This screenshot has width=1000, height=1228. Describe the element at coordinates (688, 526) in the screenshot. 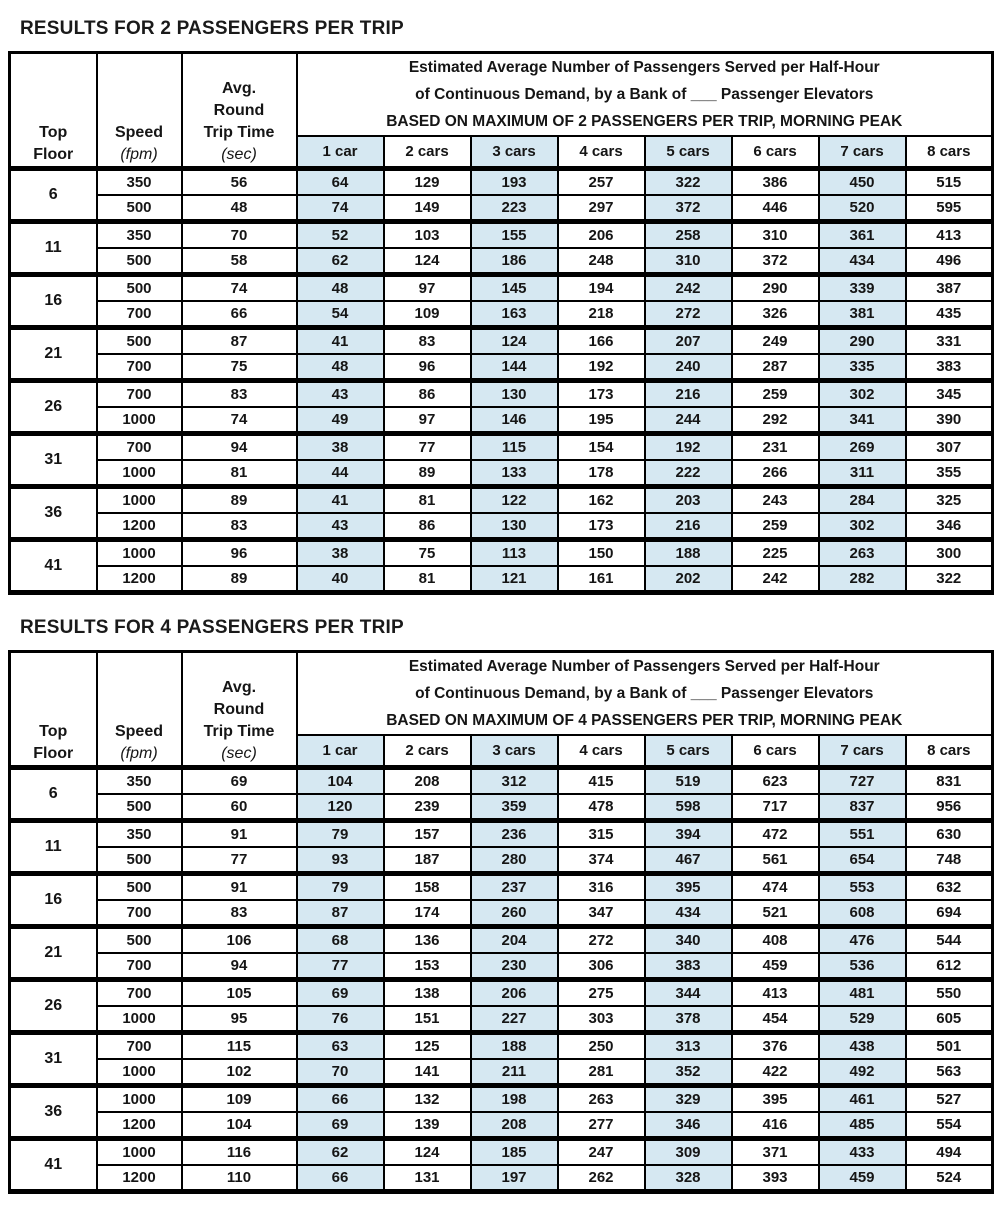

I see `passengers-served-cell: 216` at that location.